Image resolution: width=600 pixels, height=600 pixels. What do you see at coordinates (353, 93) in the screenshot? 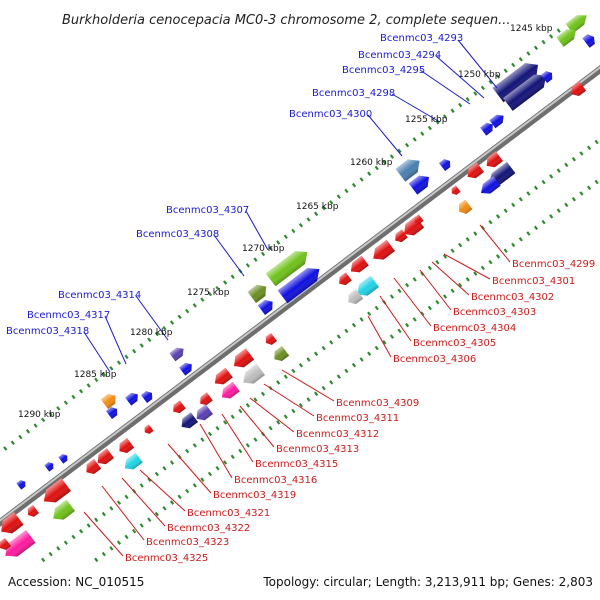
I see `gene-label-4298: Bcenmc03_4298` at bounding box center [353, 93].